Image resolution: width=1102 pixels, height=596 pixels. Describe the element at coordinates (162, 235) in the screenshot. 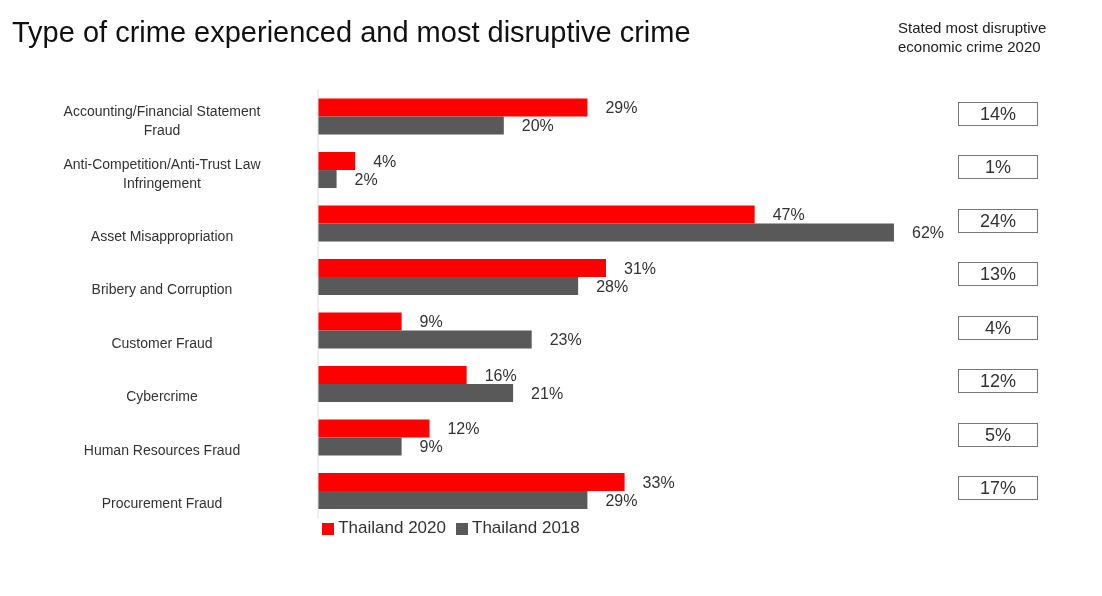

I see `y-tick-label: Asset Misappropriation` at that location.